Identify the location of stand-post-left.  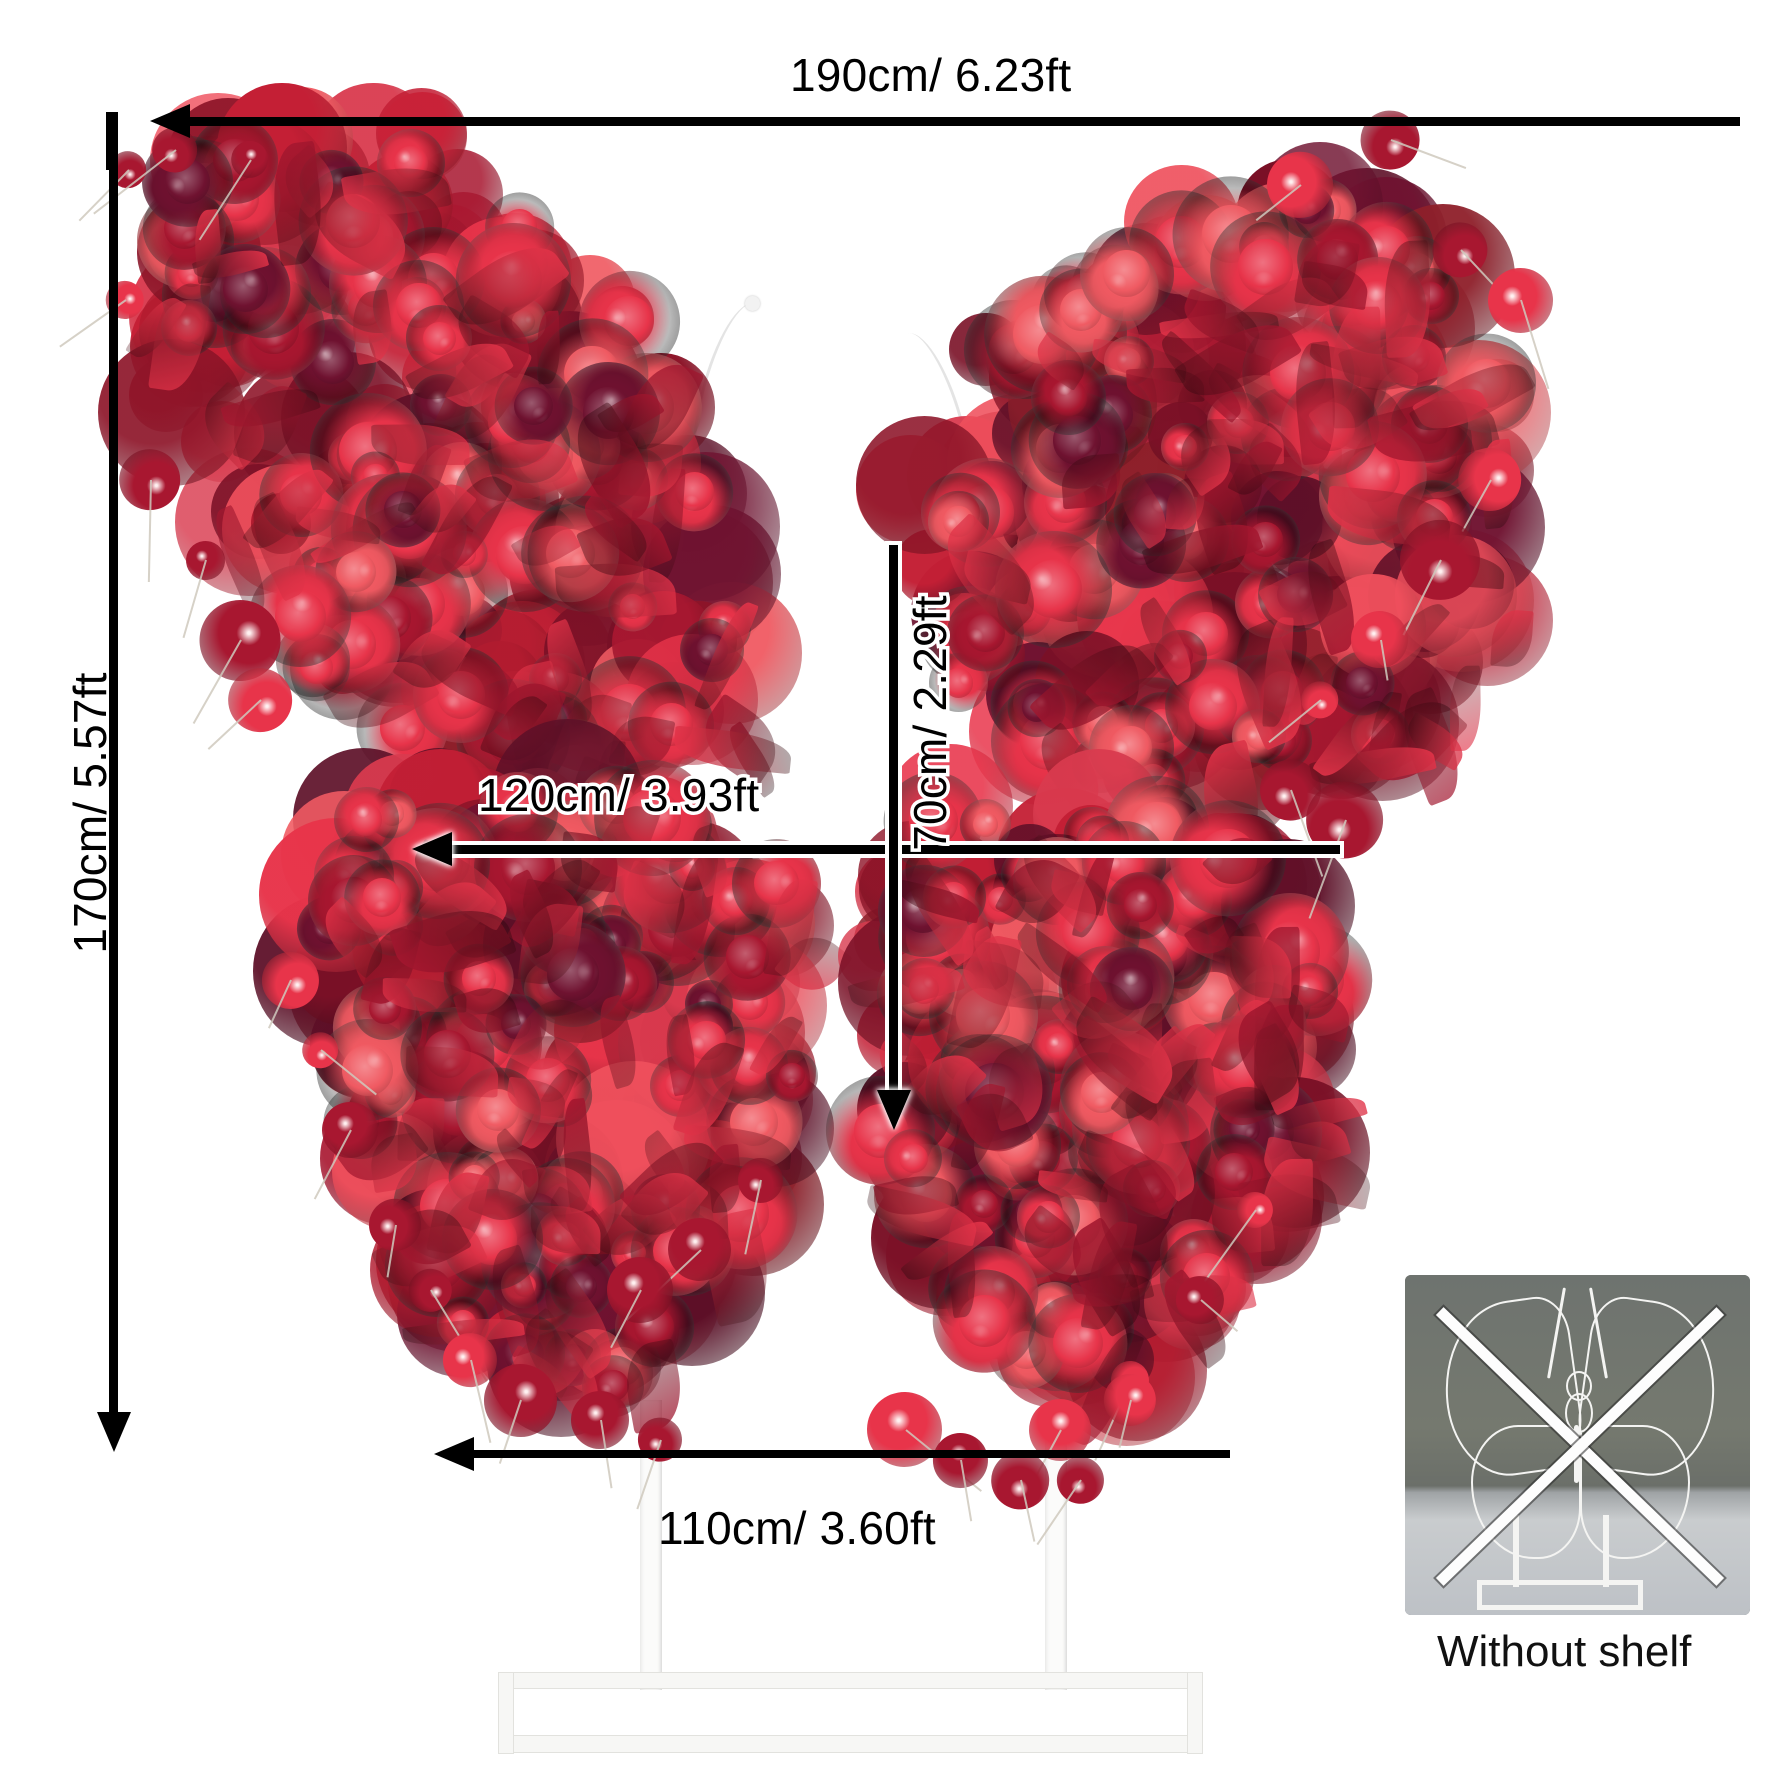
(651, 1545).